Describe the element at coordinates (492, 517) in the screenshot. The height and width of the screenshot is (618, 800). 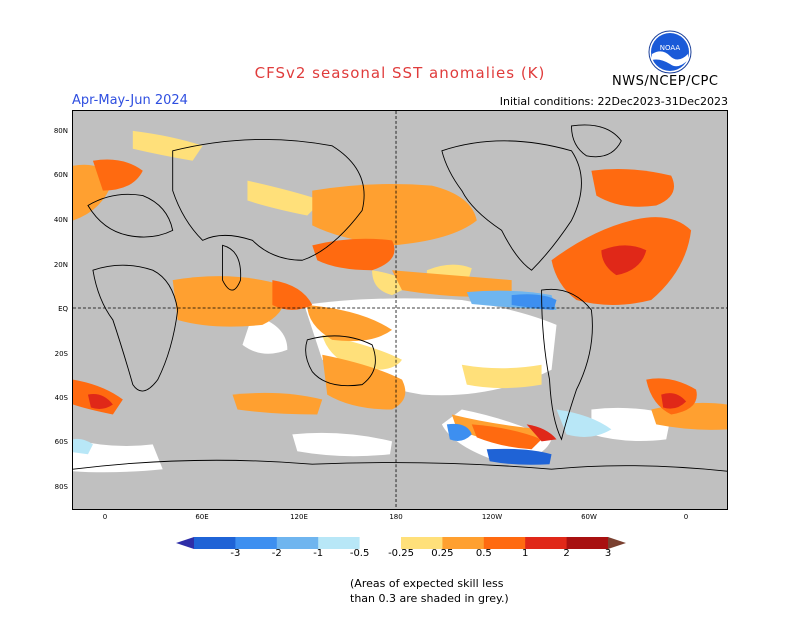
I see `lon-label: 120W` at that location.